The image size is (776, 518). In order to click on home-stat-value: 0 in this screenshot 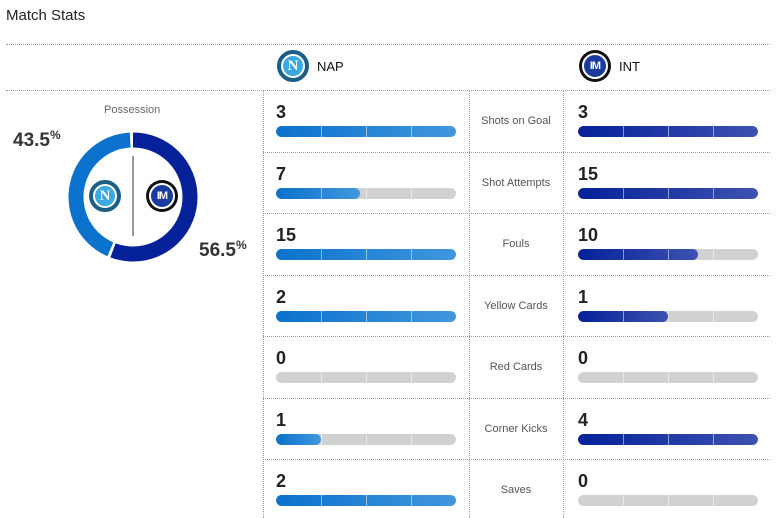, I will do `click(281, 358)`.